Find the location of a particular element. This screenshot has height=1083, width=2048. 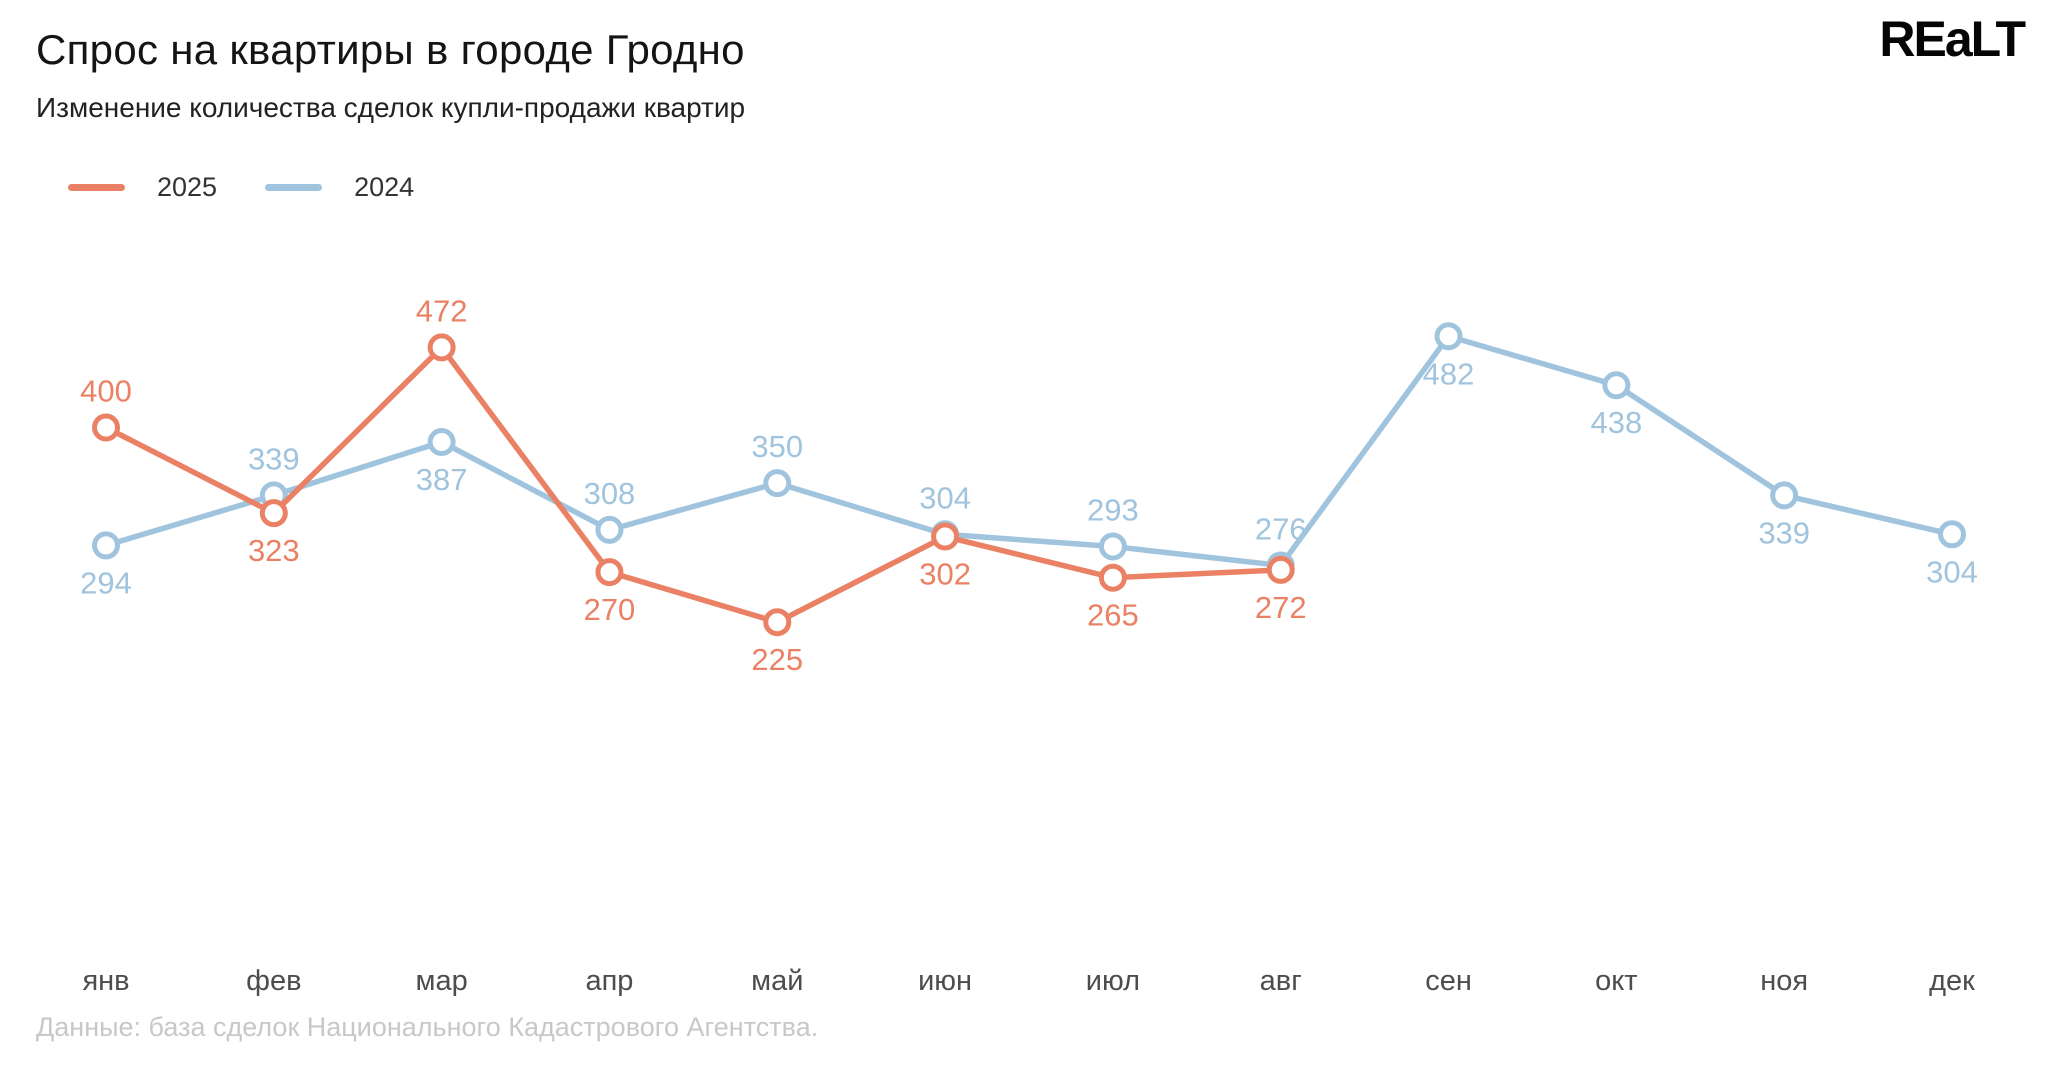

value-label-2024-сен: 482 is located at coordinates (1449, 373).